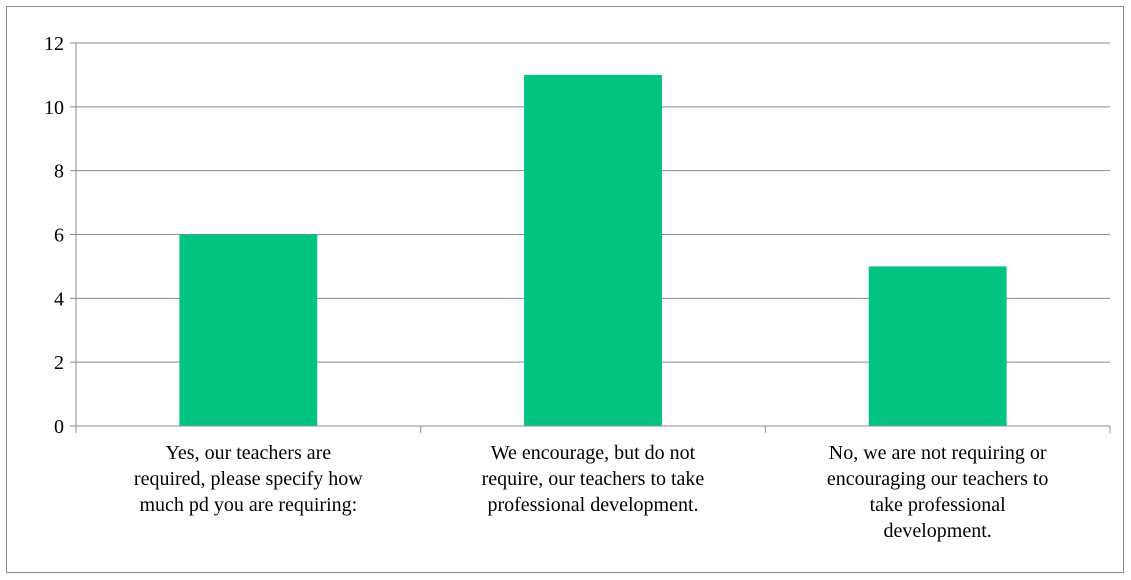  What do you see at coordinates (248, 453) in the screenshot?
I see `x-category-label-line: Yes, our teachers are` at bounding box center [248, 453].